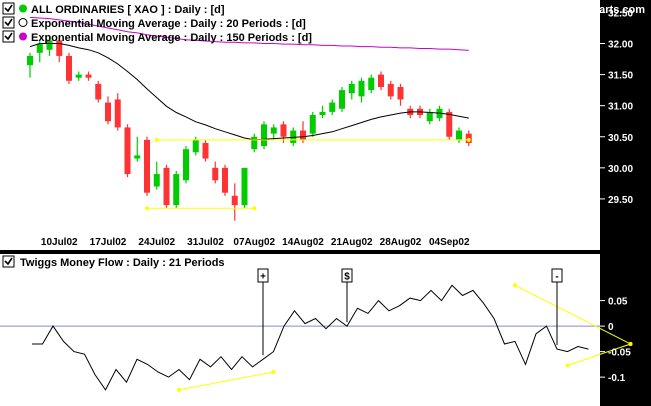 Image resolution: width=651 pixels, height=406 pixels. Describe the element at coordinates (347, 277) in the screenshot. I see `signal-label: $` at that location.